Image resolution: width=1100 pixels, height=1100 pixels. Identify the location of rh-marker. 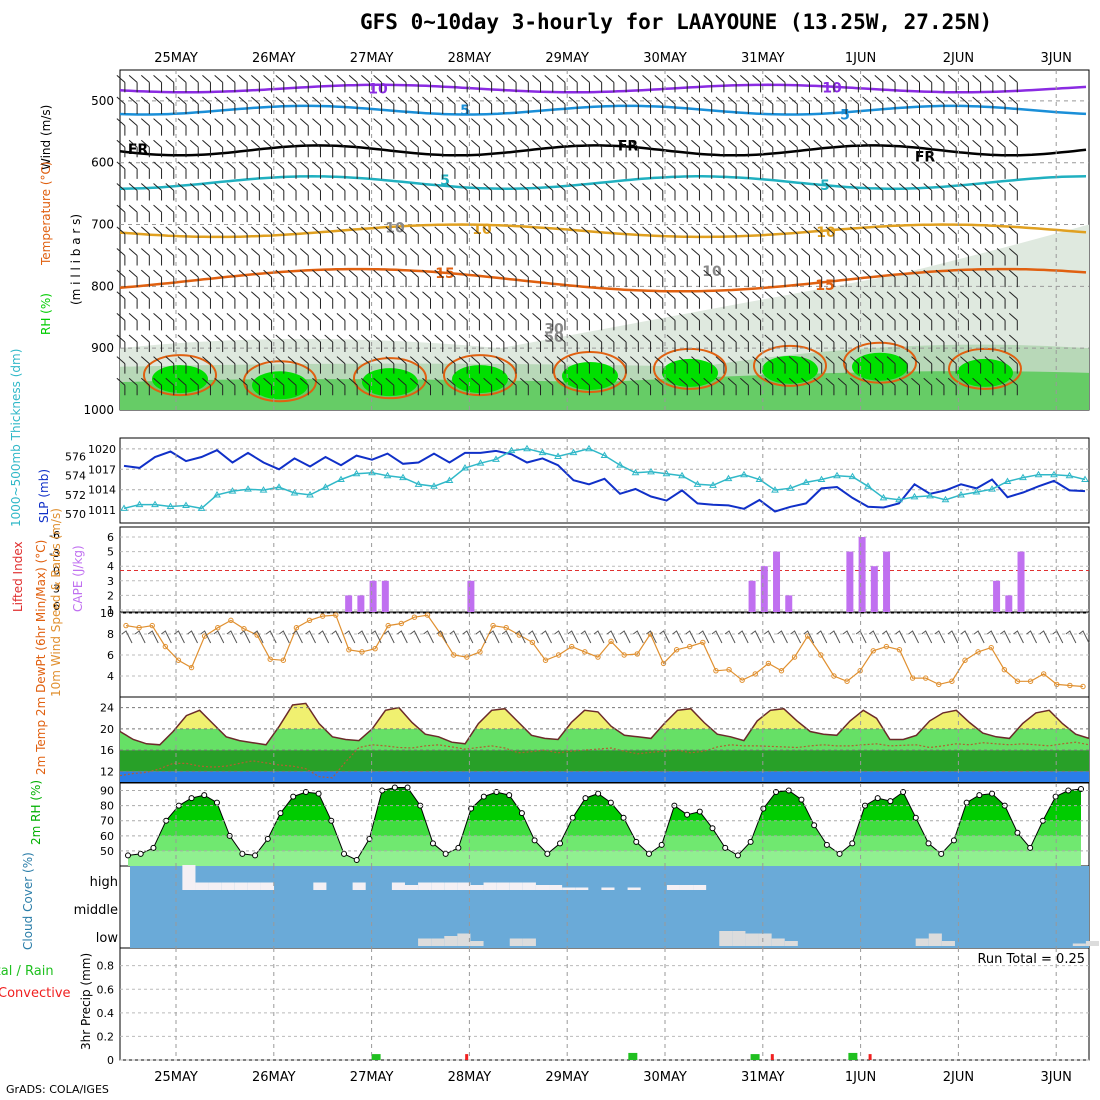
(521, 813).